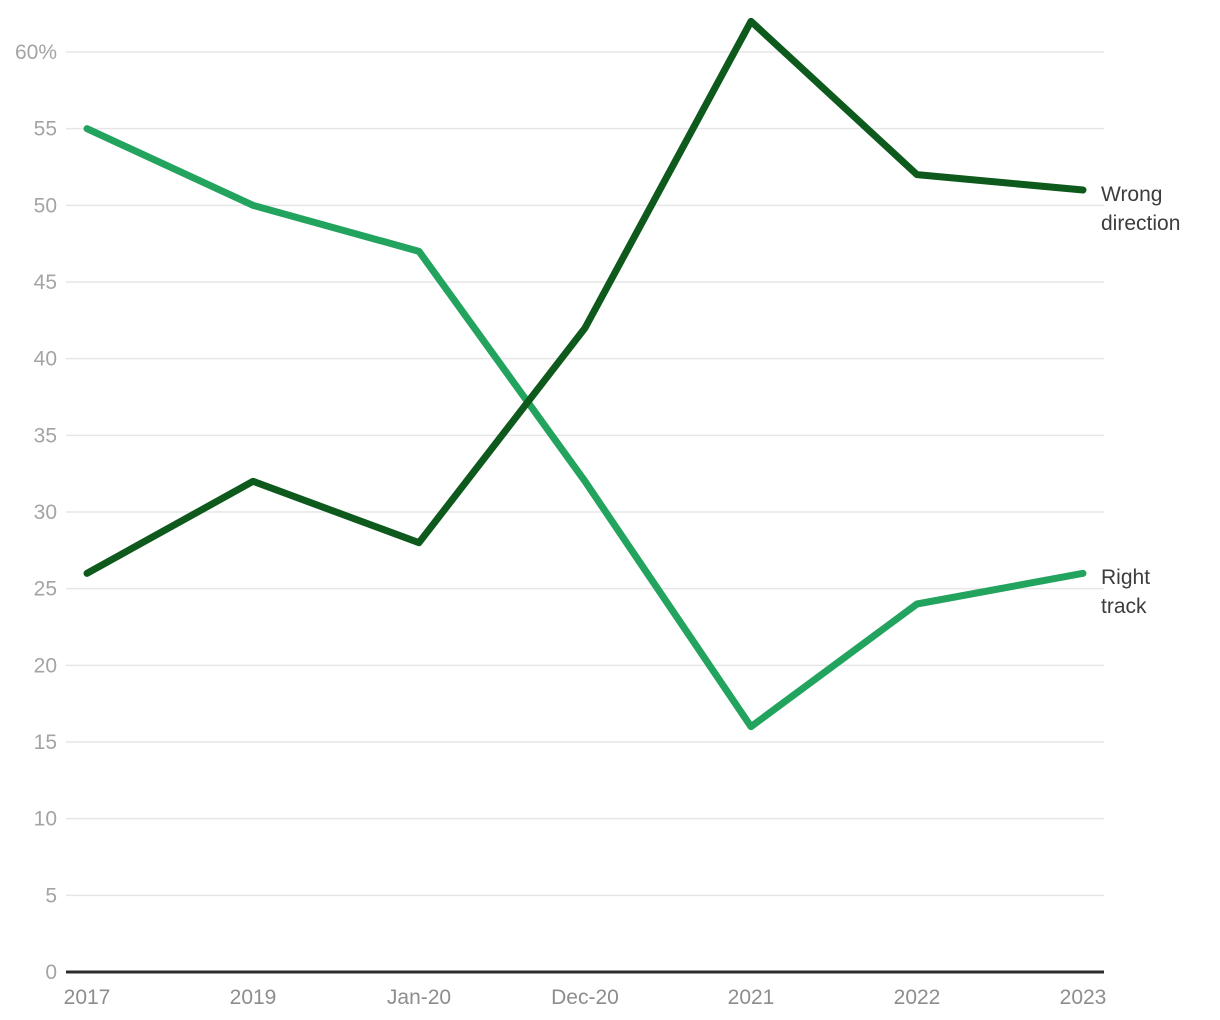  What do you see at coordinates (45, 205) in the screenshot?
I see `y-tick-label: 50` at bounding box center [45, 205].